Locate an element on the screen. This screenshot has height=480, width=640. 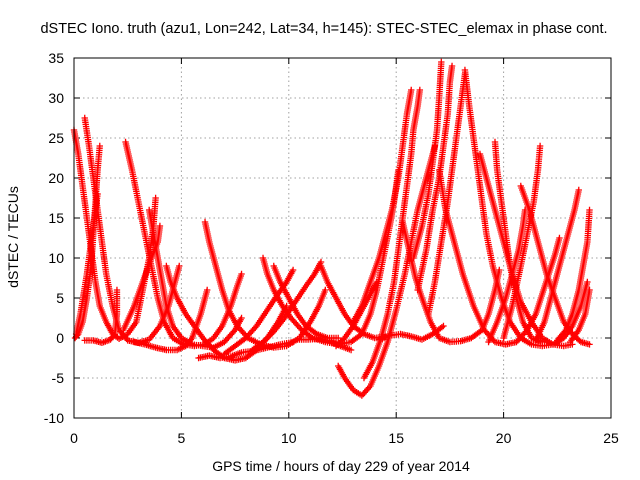
x-tick-label: 0 is located at coordinates (74, 438).